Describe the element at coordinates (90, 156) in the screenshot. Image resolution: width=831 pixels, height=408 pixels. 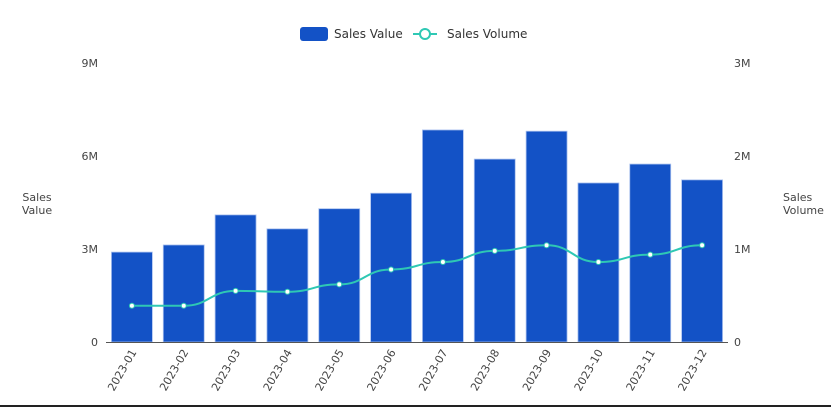
I see `left-tick-label: 6M` at that location.